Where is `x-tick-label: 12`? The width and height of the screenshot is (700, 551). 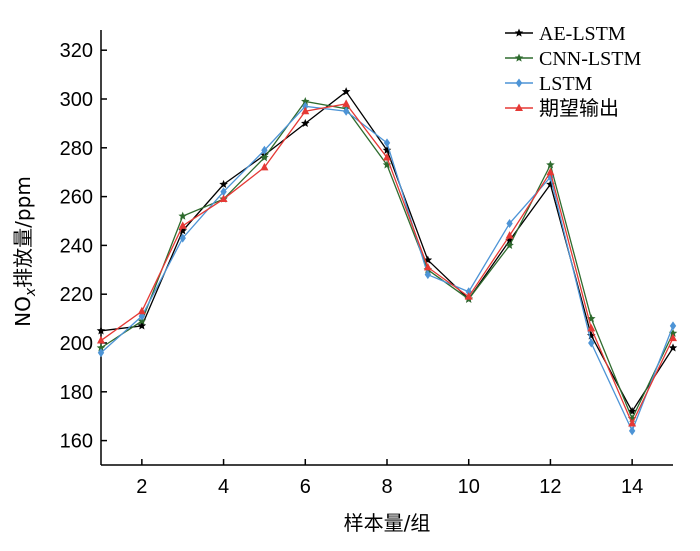
x-tick-label: 12 is located at coordinates (550, 487).